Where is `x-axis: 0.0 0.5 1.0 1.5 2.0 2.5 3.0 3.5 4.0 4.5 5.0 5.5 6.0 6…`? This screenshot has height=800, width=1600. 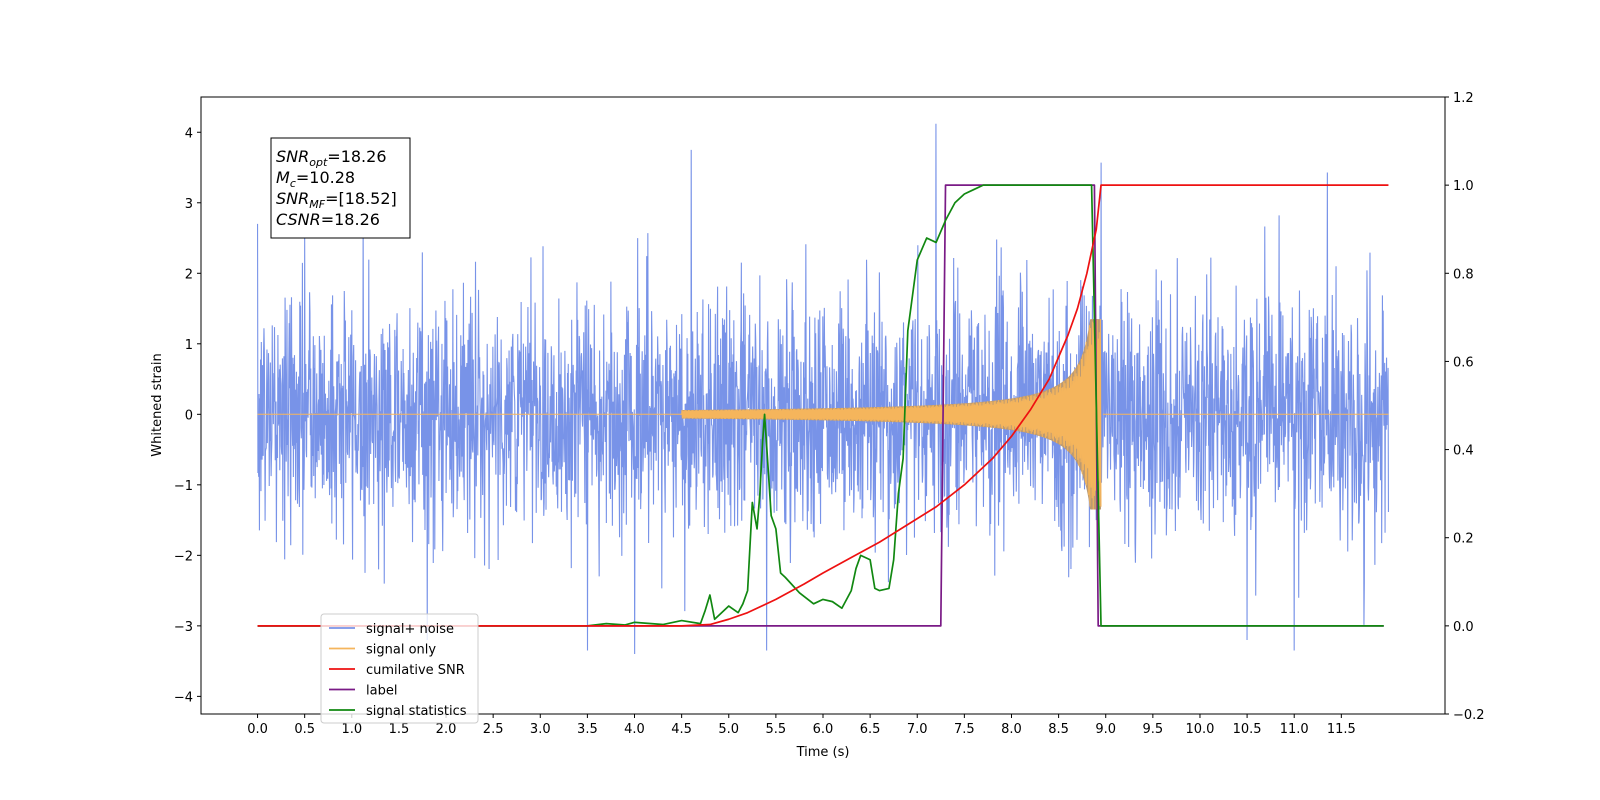
x-axis: 0.0 0.5 1.0 1.5 2.0 2.5 3.0 3.5 4.0 4.5 5.0 5.5 6.0 6… is located at coordinates (801, 725).